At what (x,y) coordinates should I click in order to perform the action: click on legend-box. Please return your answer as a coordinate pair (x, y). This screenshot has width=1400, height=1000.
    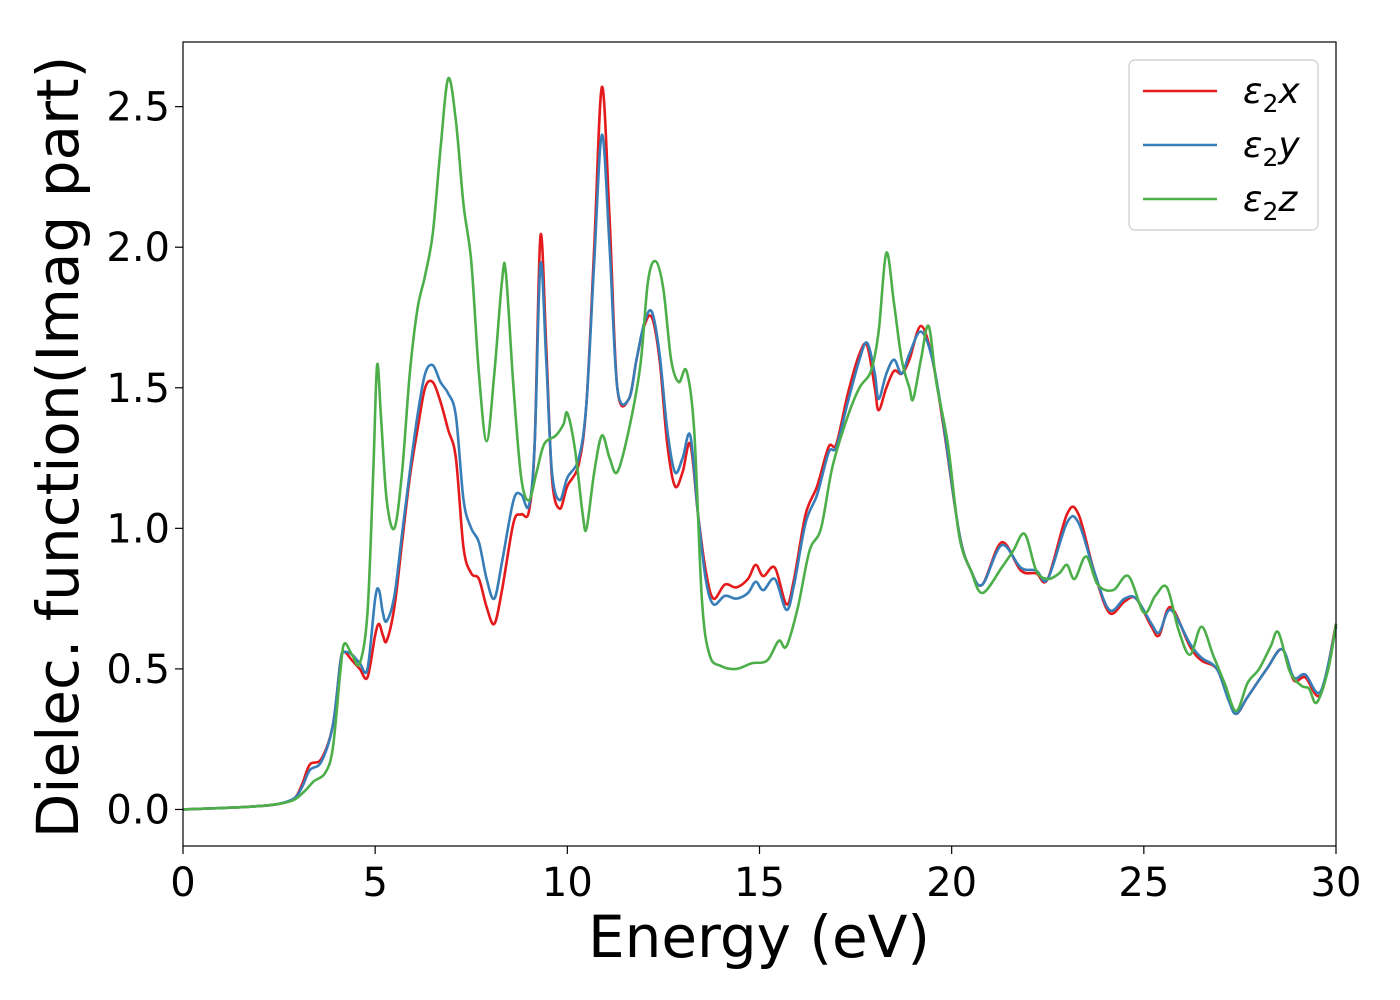
    Looking at the image, I should click on (1223, 145).